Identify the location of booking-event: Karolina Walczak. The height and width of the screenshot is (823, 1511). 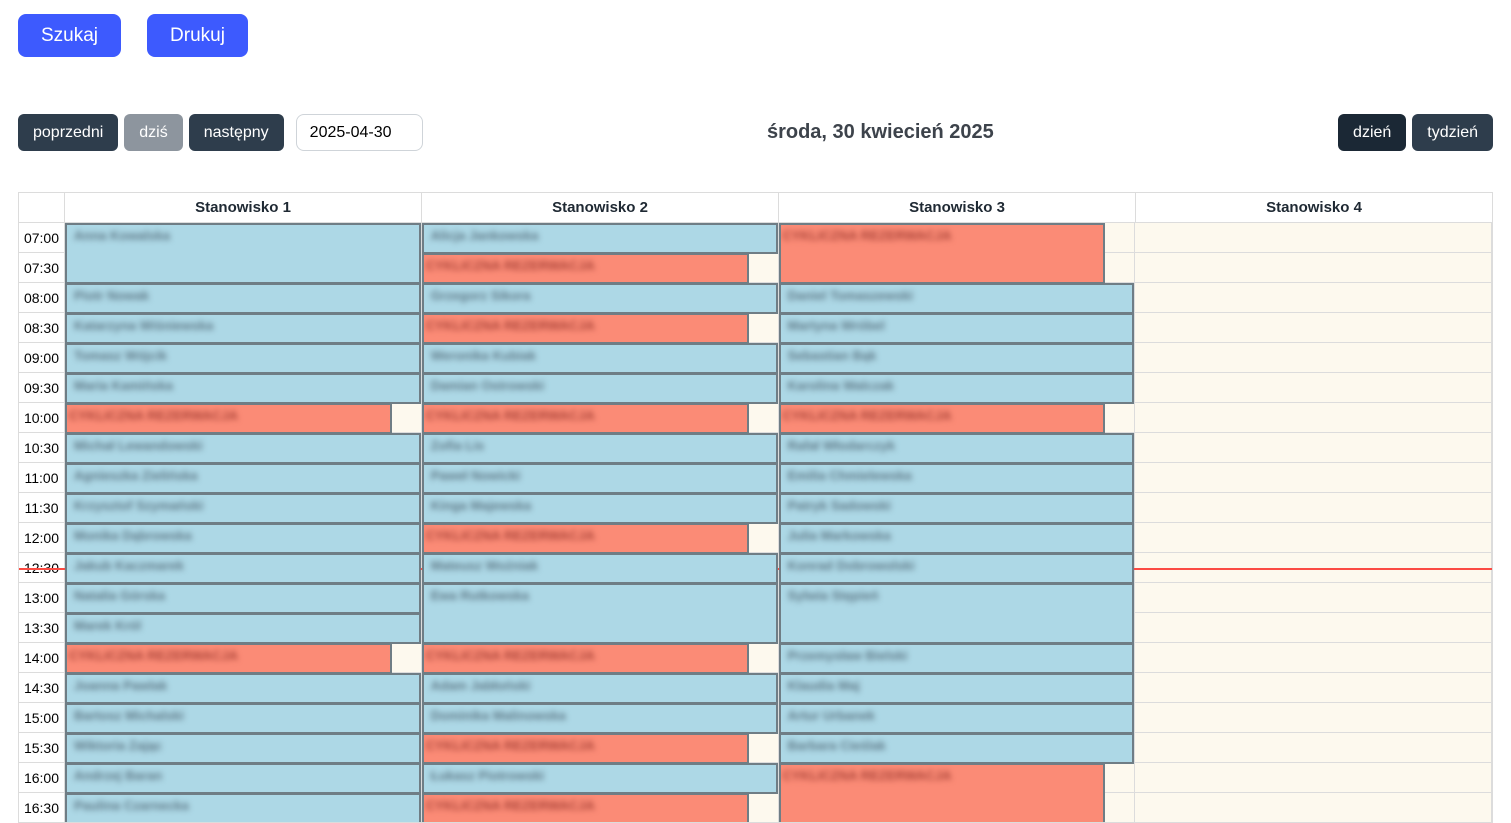
(956, 388).